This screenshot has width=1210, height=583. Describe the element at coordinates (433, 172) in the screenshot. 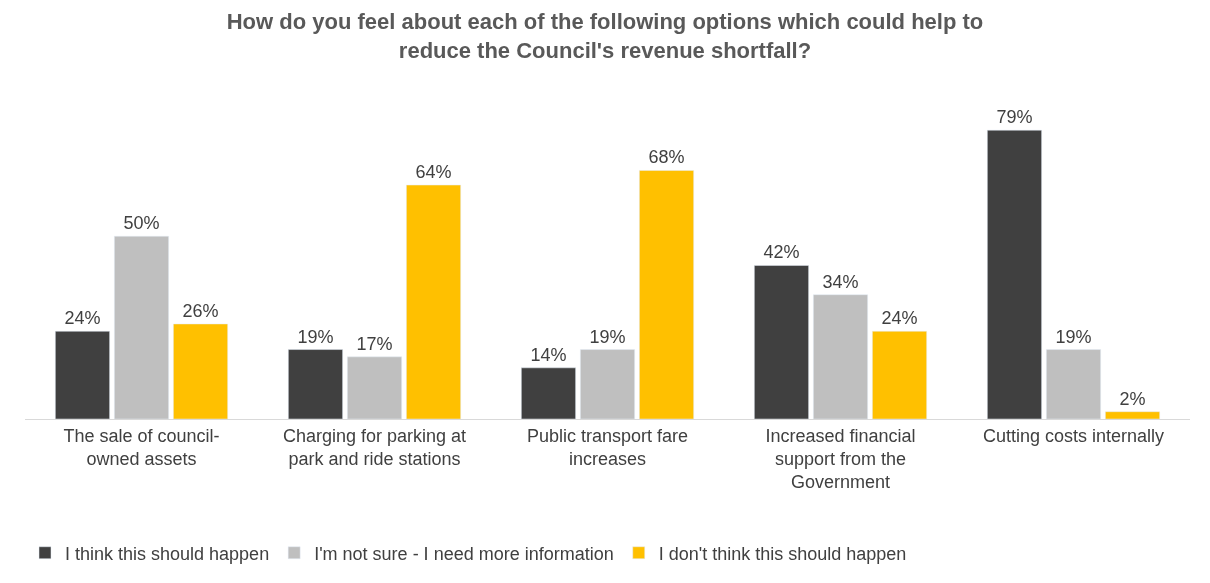

I see `data-label: 64%` at that location.